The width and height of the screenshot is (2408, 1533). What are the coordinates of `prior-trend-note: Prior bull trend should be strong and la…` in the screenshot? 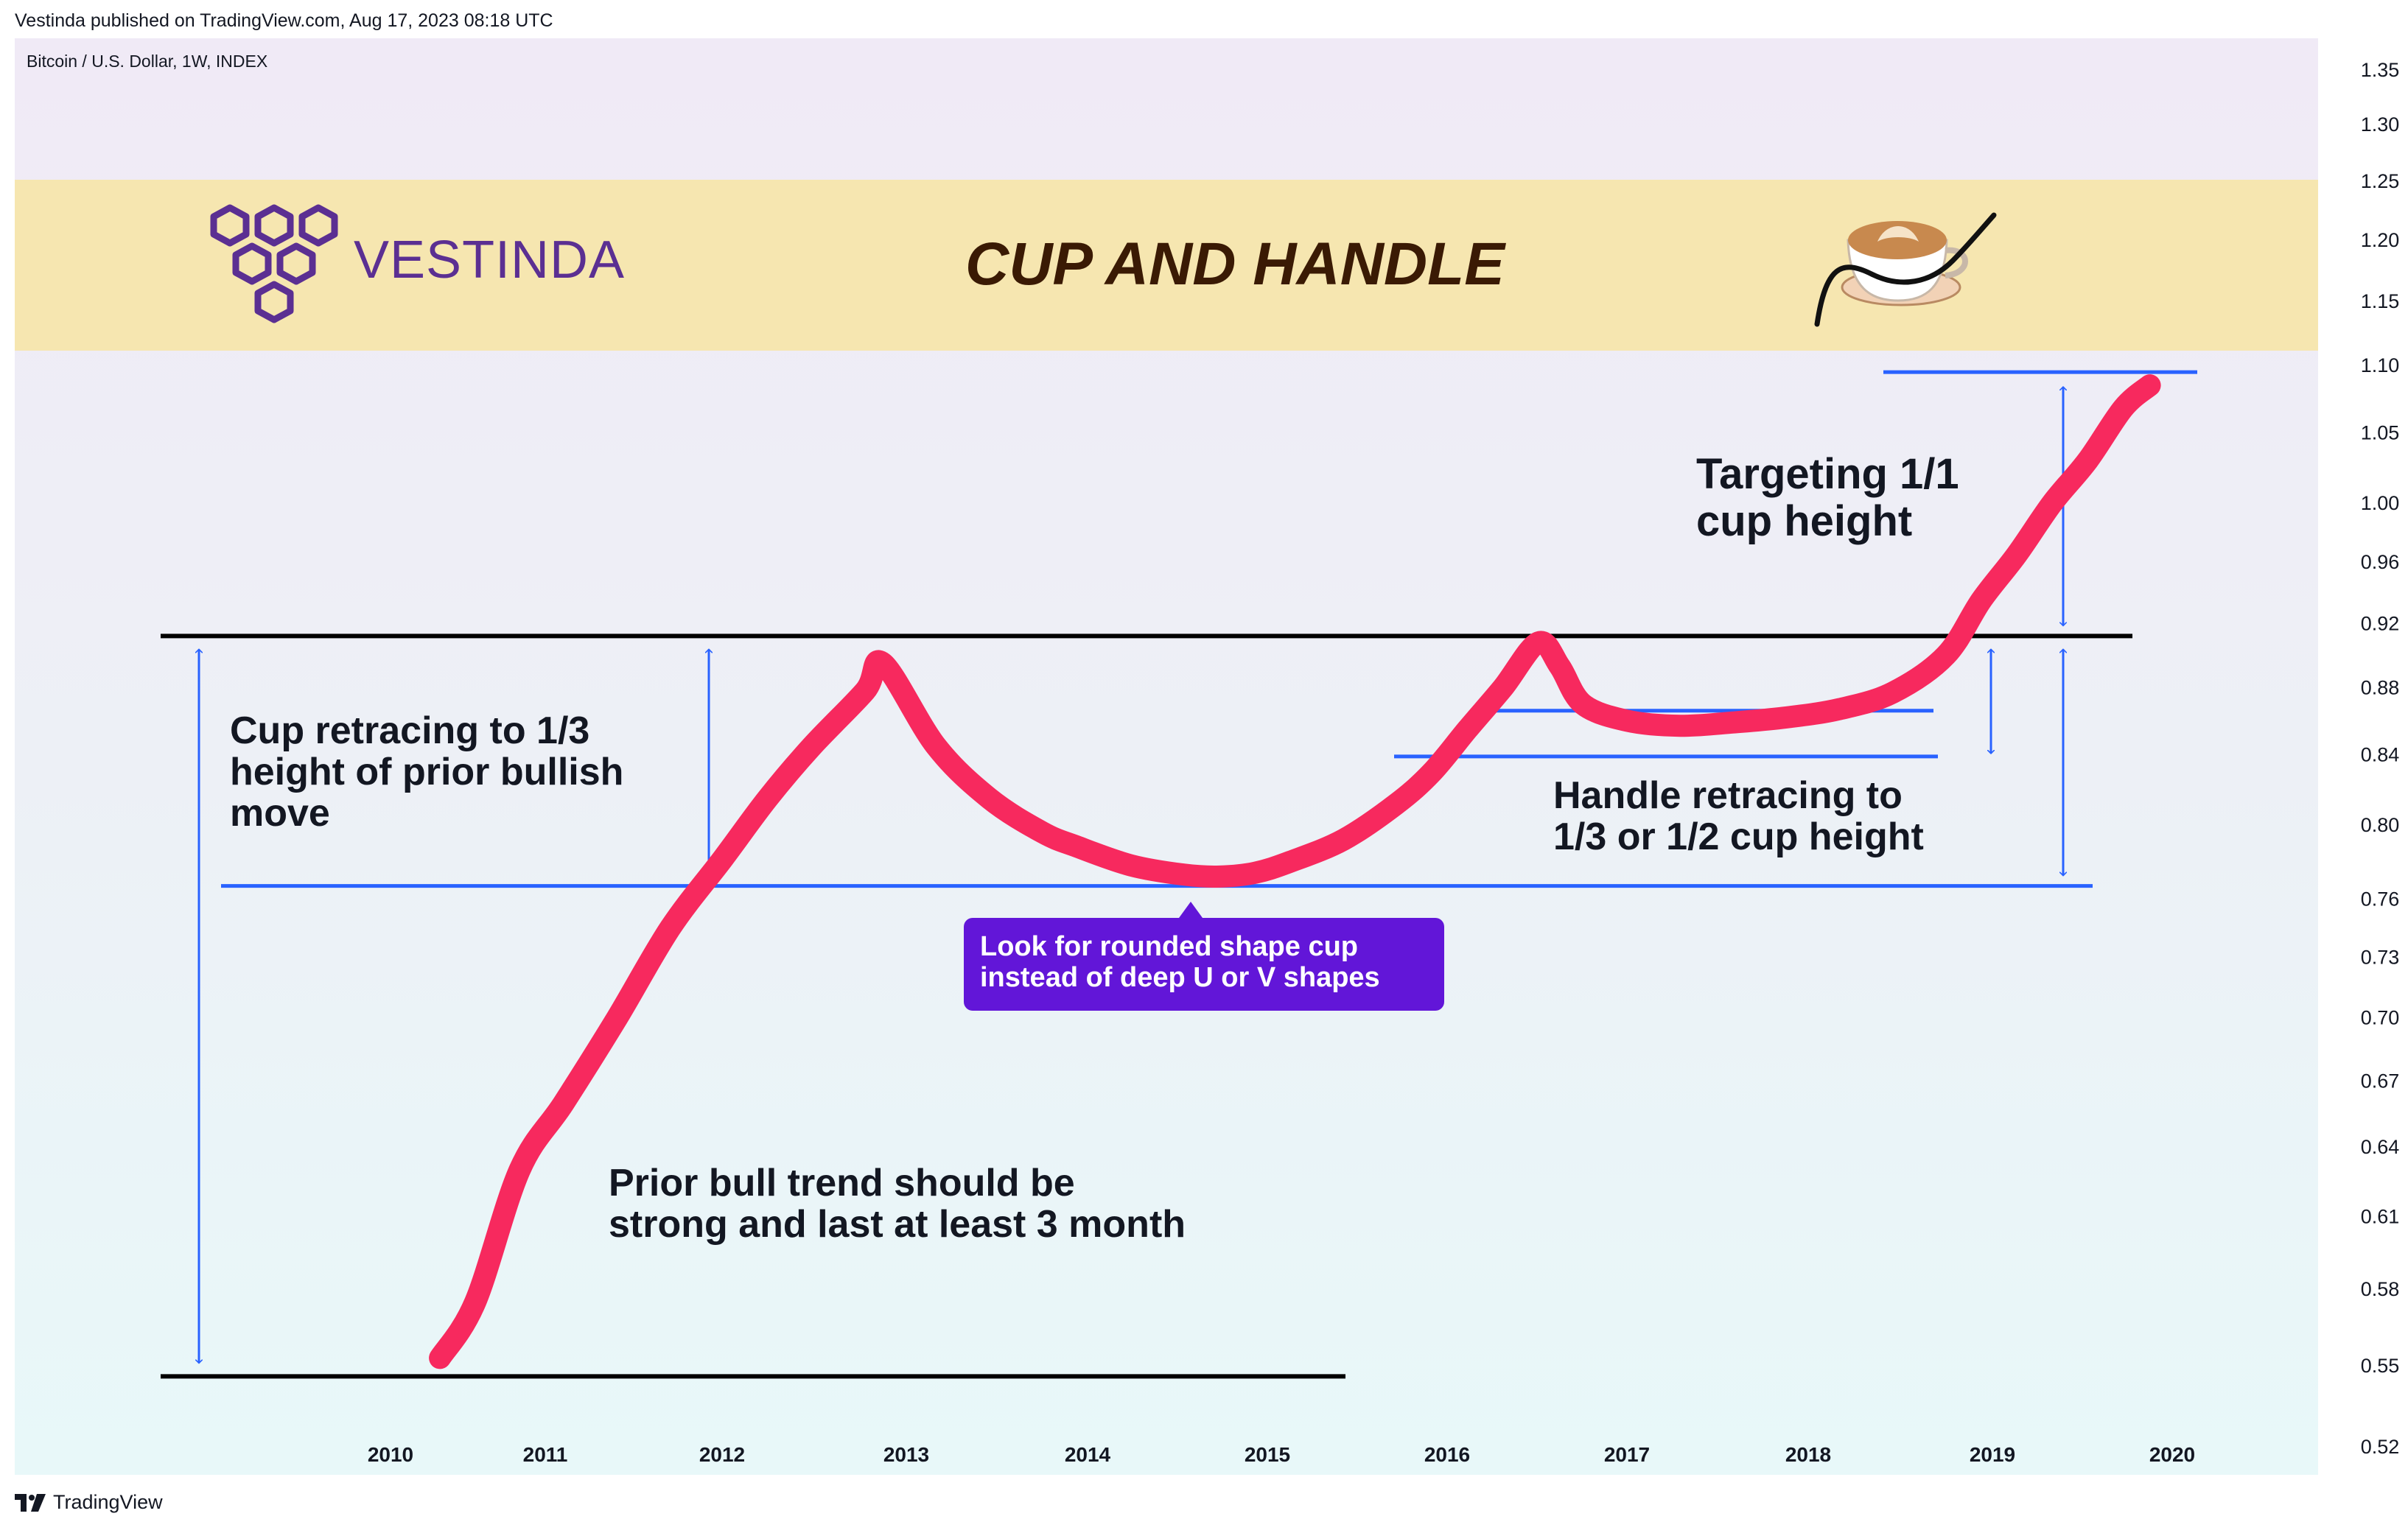 It's located at (898, 1204).